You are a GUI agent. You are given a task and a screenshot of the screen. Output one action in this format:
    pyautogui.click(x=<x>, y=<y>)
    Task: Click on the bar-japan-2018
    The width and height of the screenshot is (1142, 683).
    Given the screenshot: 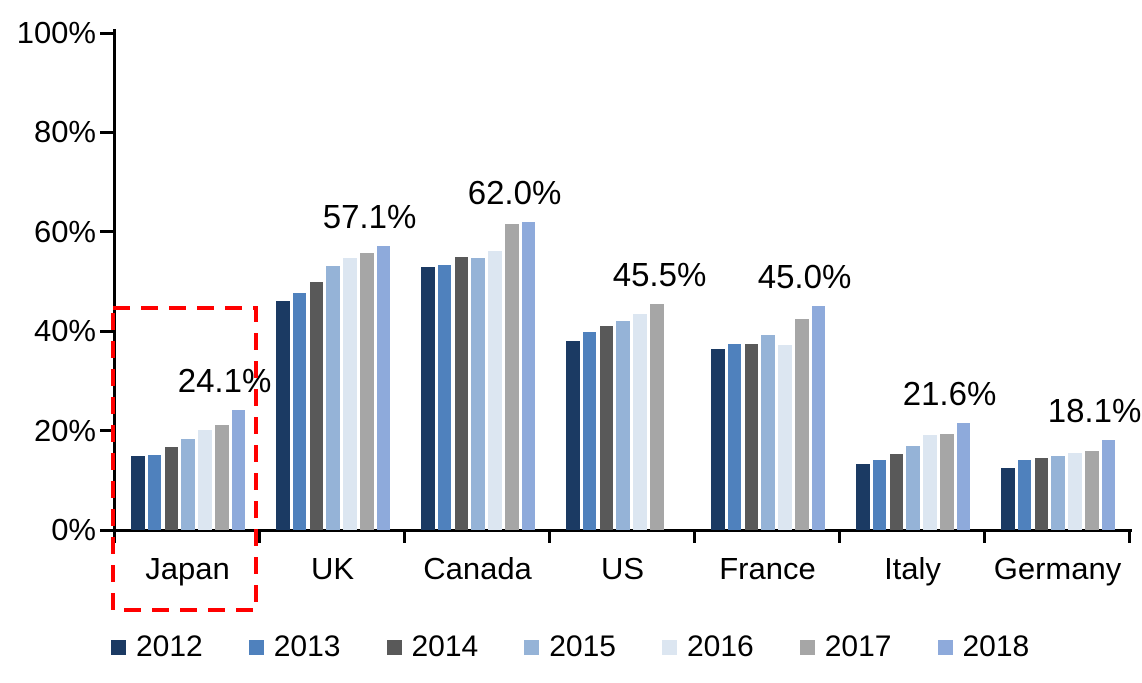 What is the action you would take?
    pyautogui.click(x=238, y=470)
    